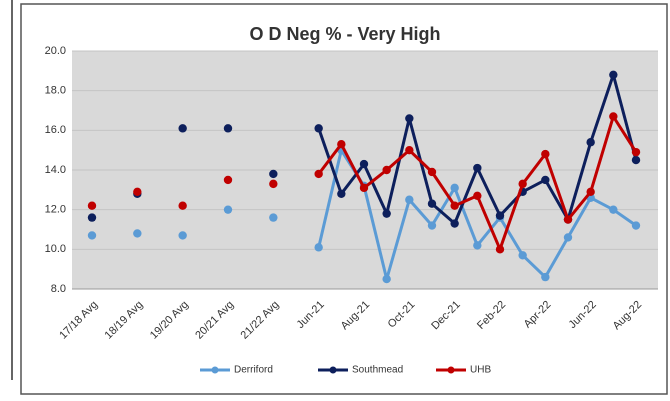 This screenshot has height=401, width=670. I want to click on y-tick-label: 18.0, so click(55, 91).